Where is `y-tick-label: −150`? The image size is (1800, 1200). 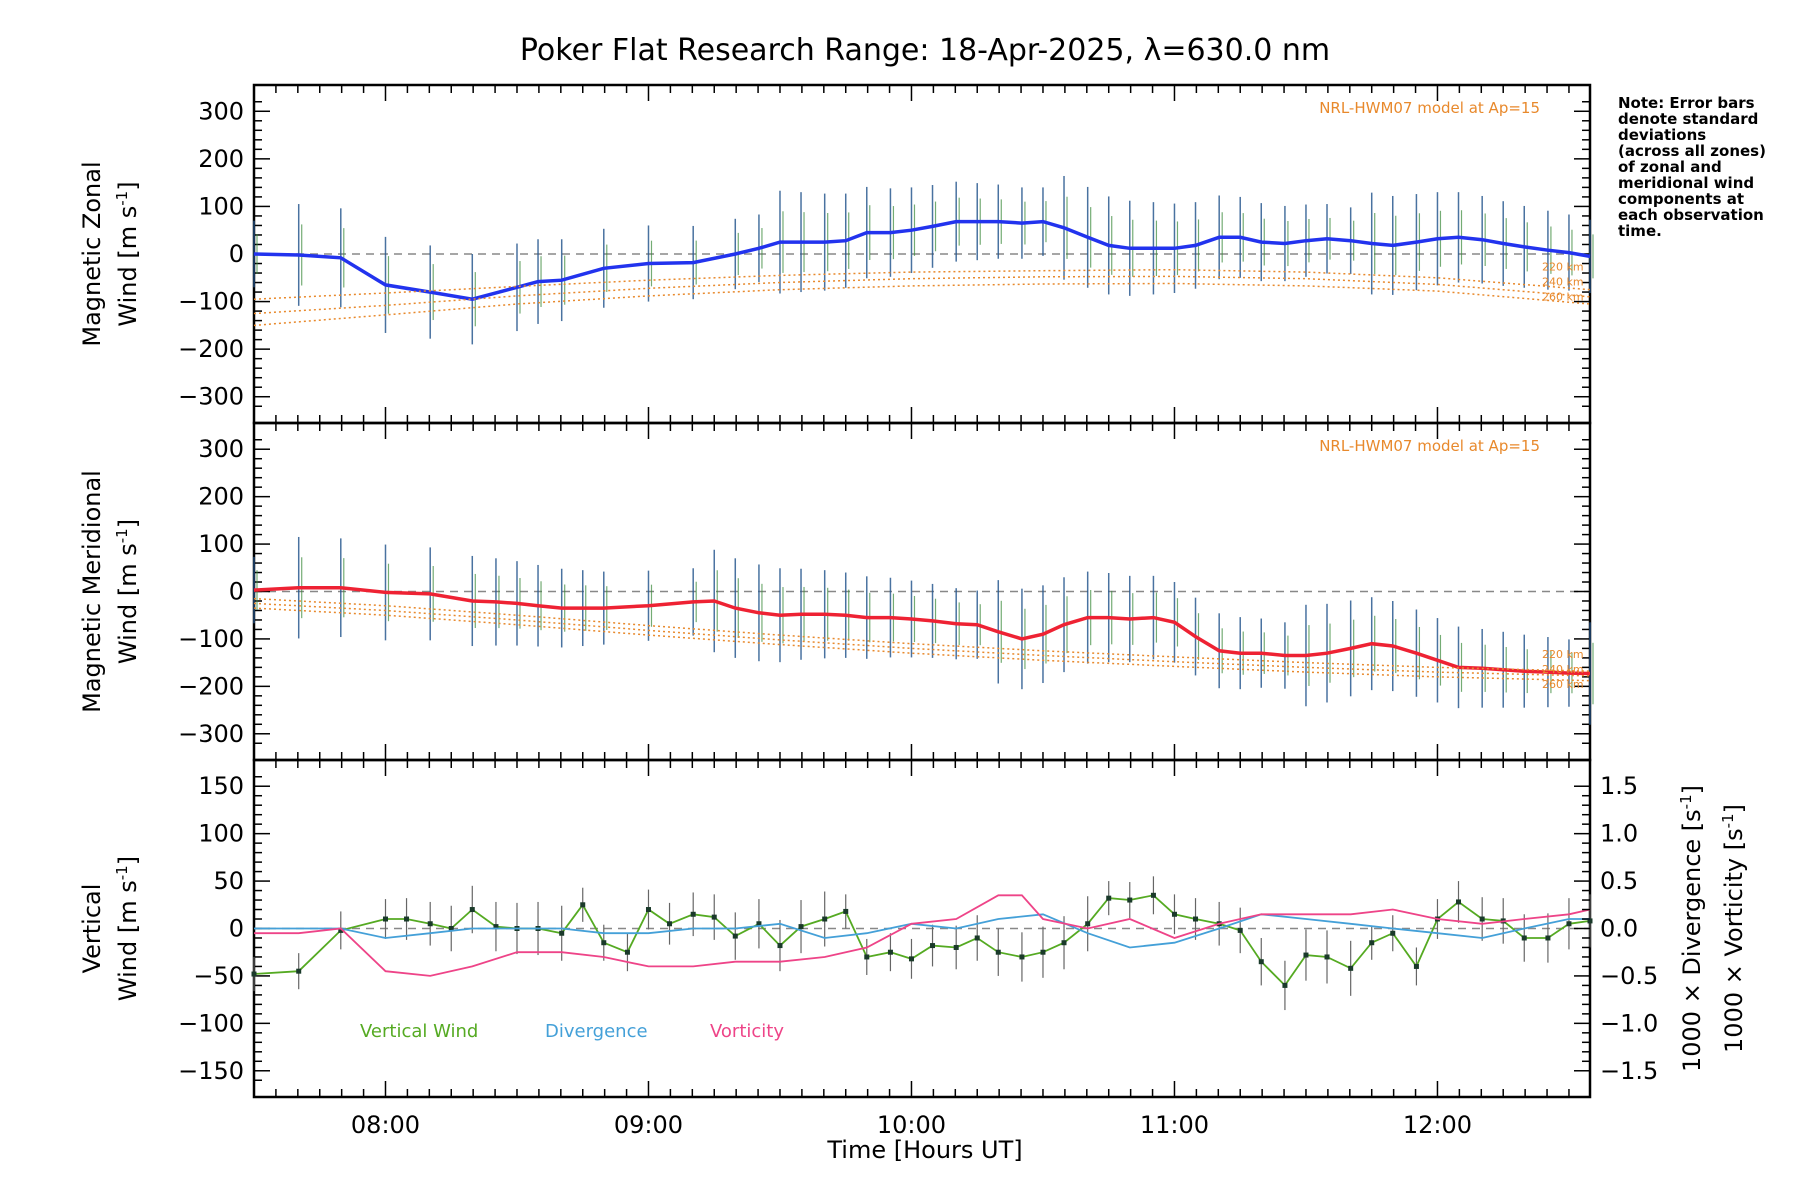
y-tick-label: −150 is located at coordinates (211, 1071).